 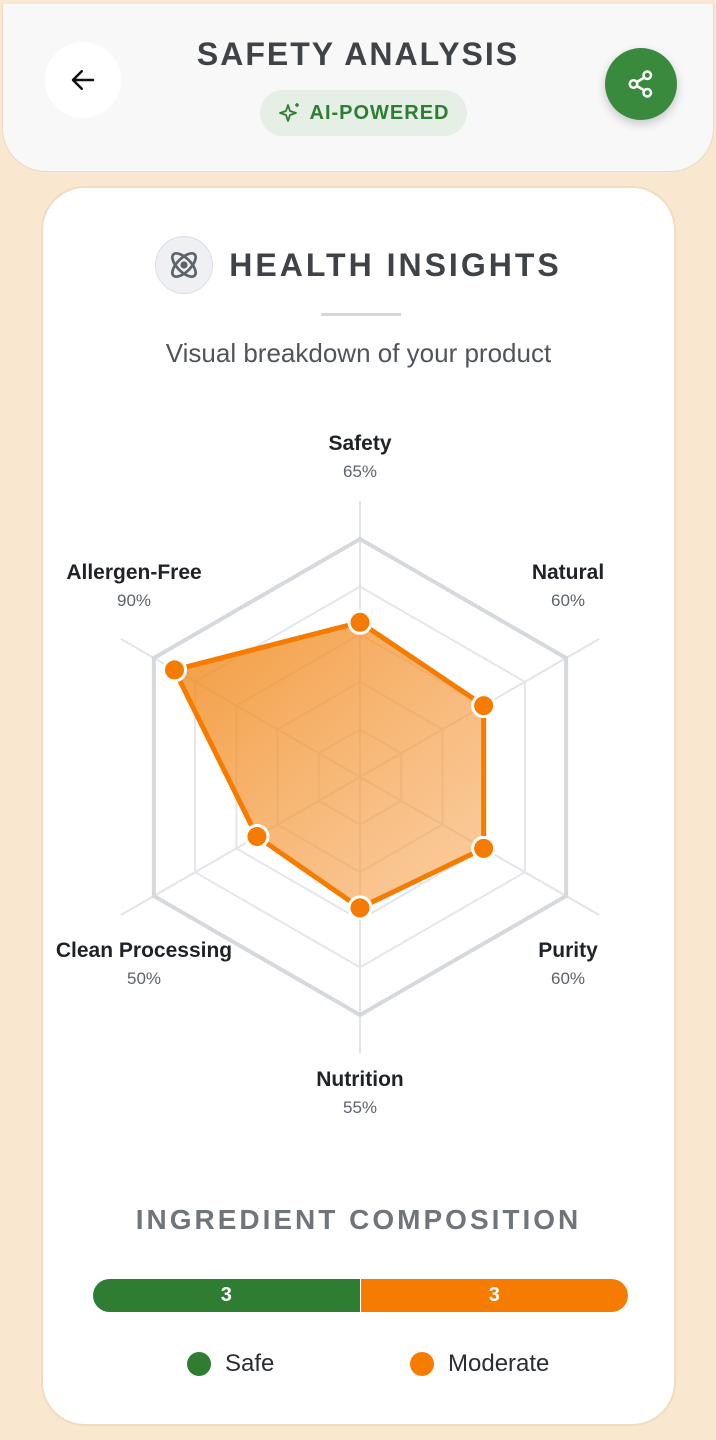 What do you see at coordinates (144, 964) in the screenshot?
I see `axis-label: Clean Processing 50%` at bounding box center [144, 964].